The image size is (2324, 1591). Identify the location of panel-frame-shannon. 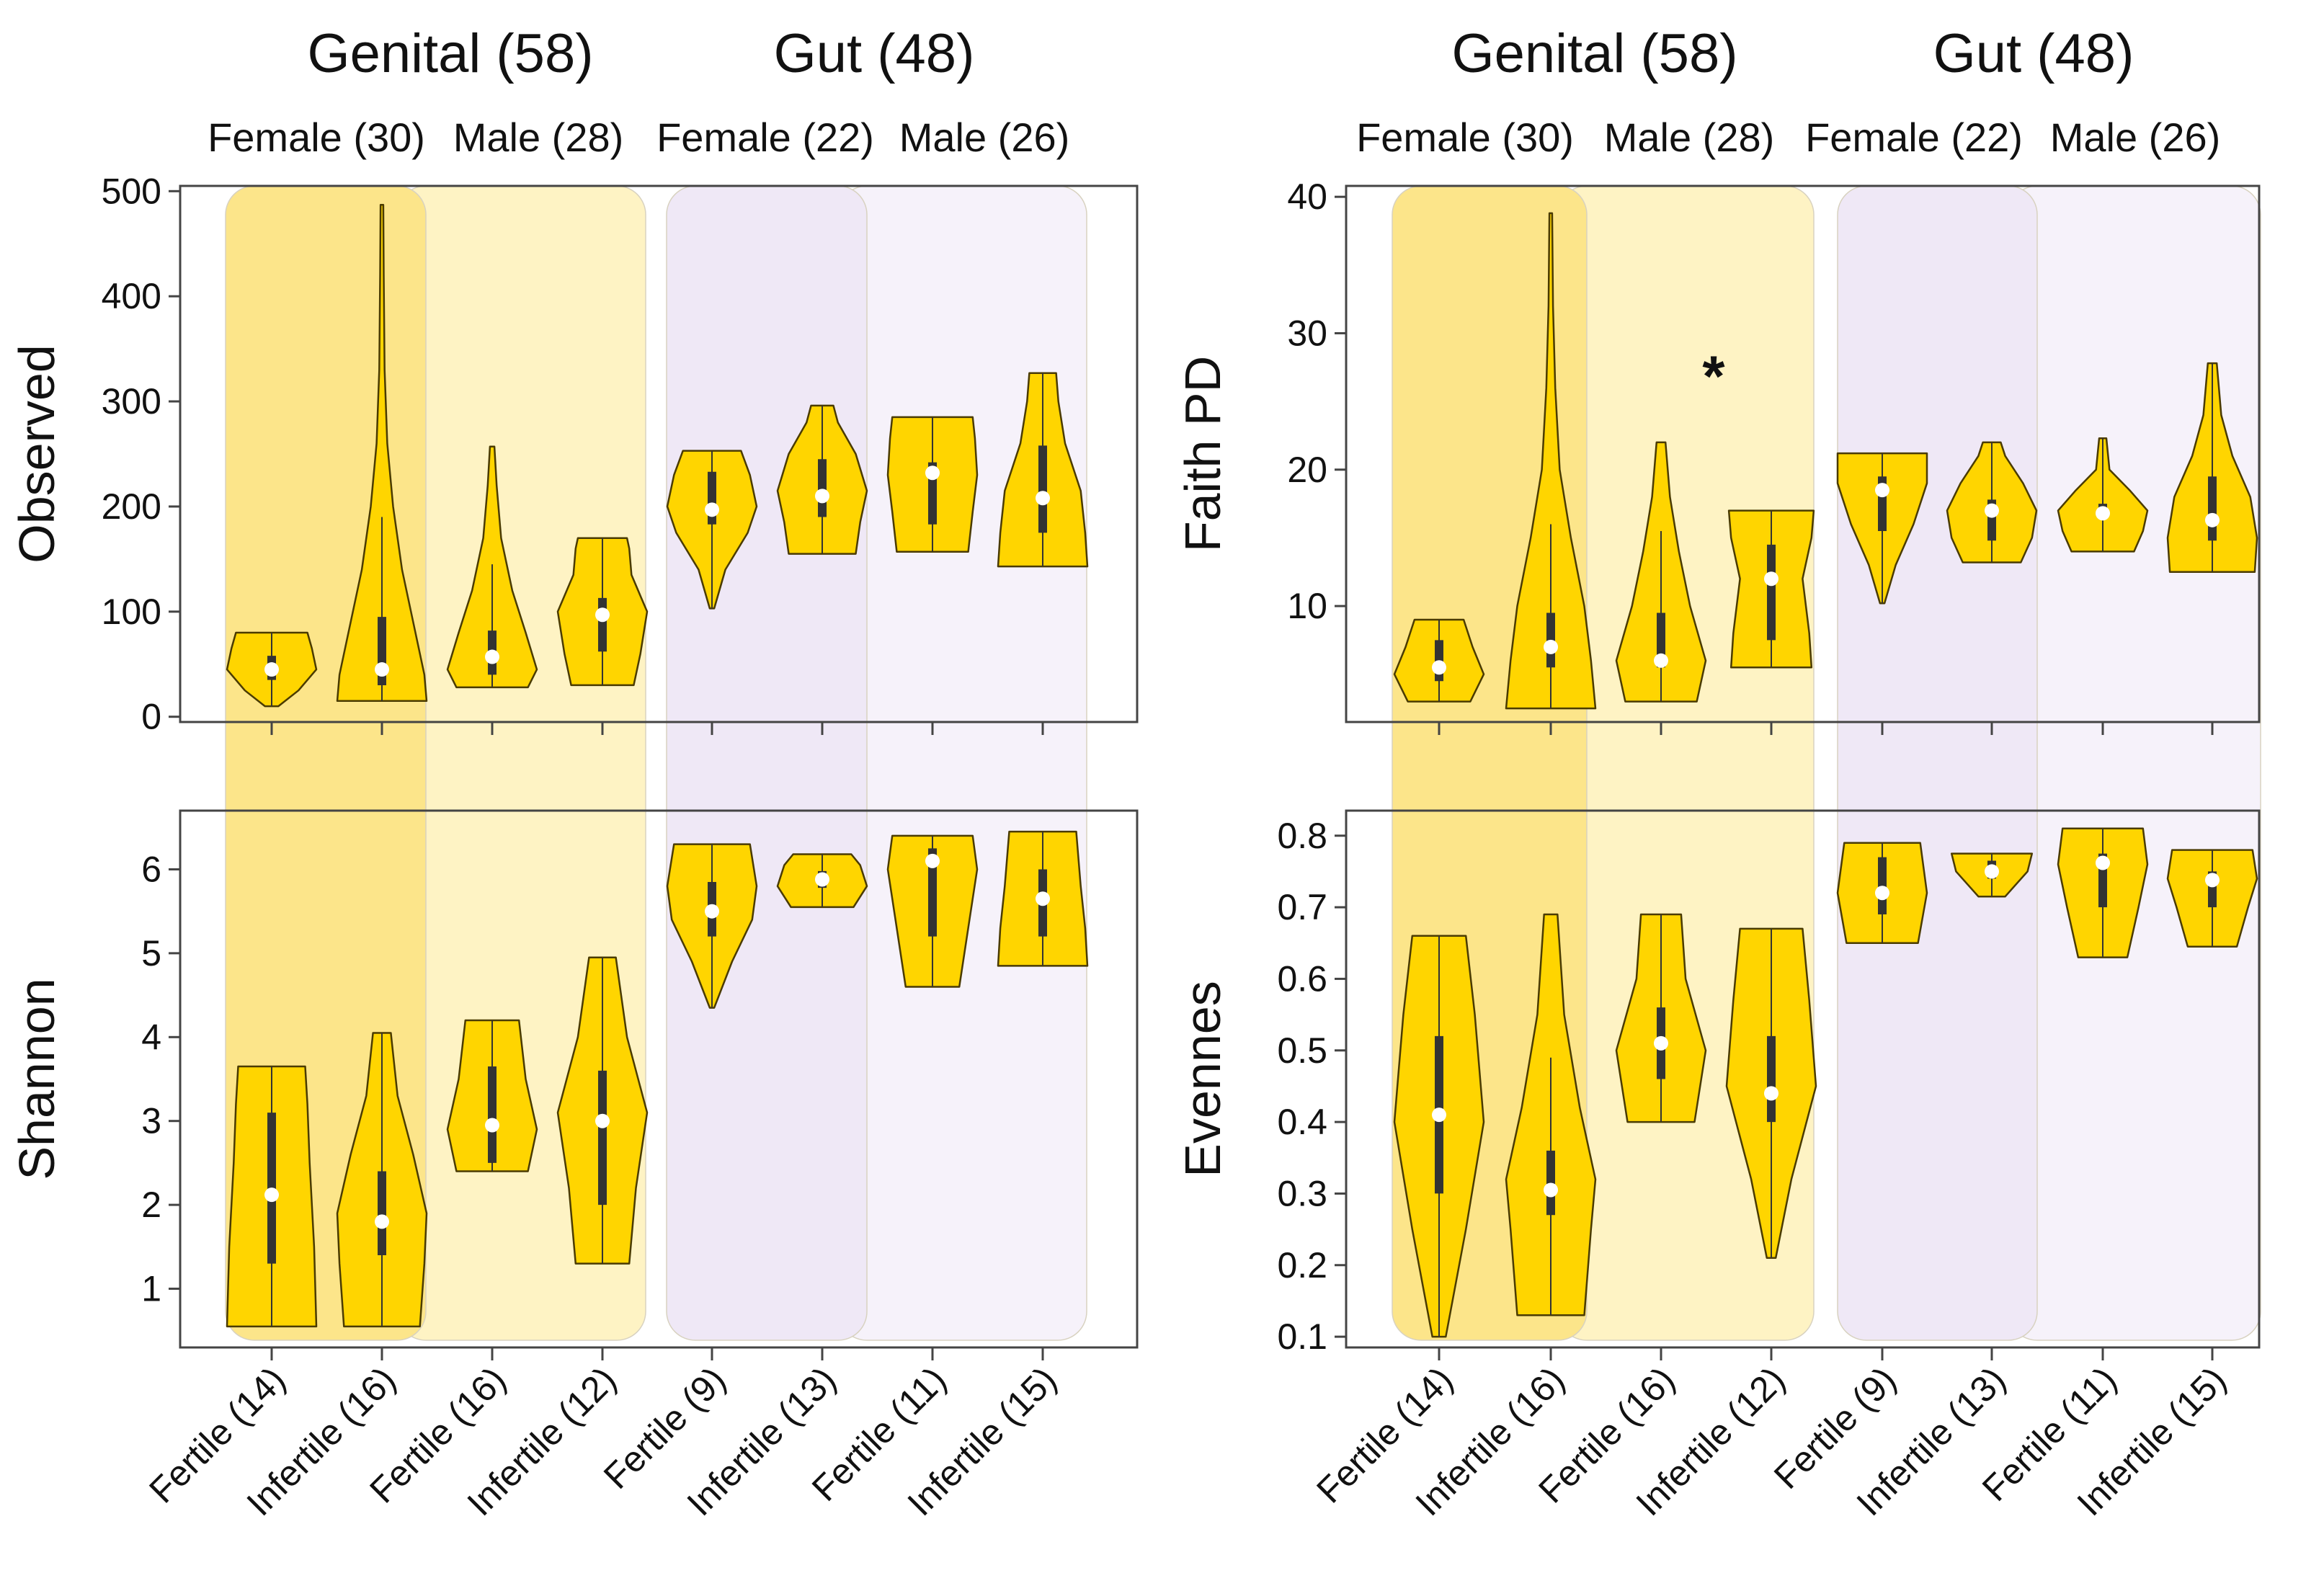
(659, 1079).